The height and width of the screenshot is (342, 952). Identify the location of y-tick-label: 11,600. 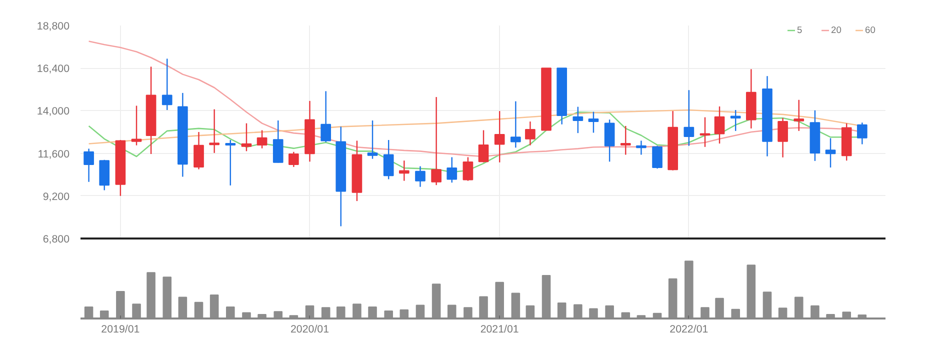
(54, 154).